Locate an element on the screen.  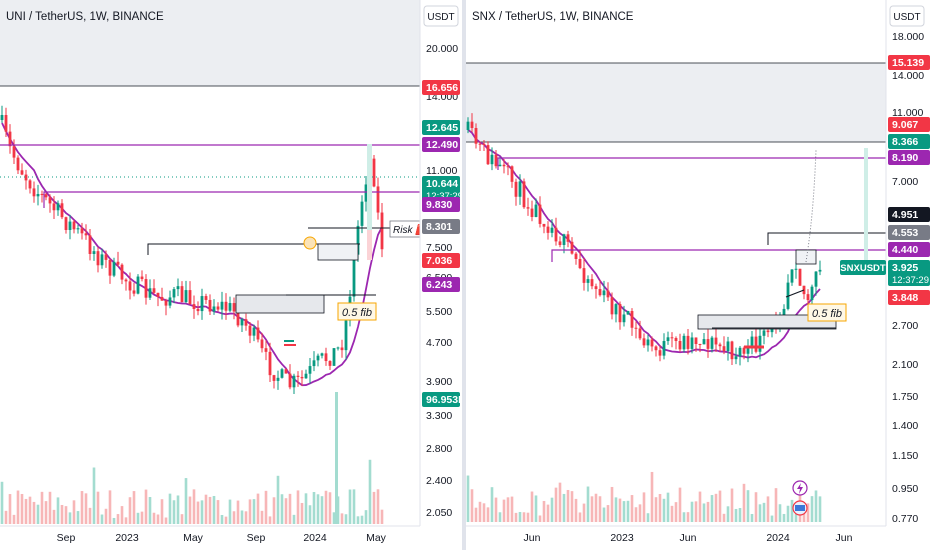
price-tick-label: 2.050 is located at coordinates (439, 513).